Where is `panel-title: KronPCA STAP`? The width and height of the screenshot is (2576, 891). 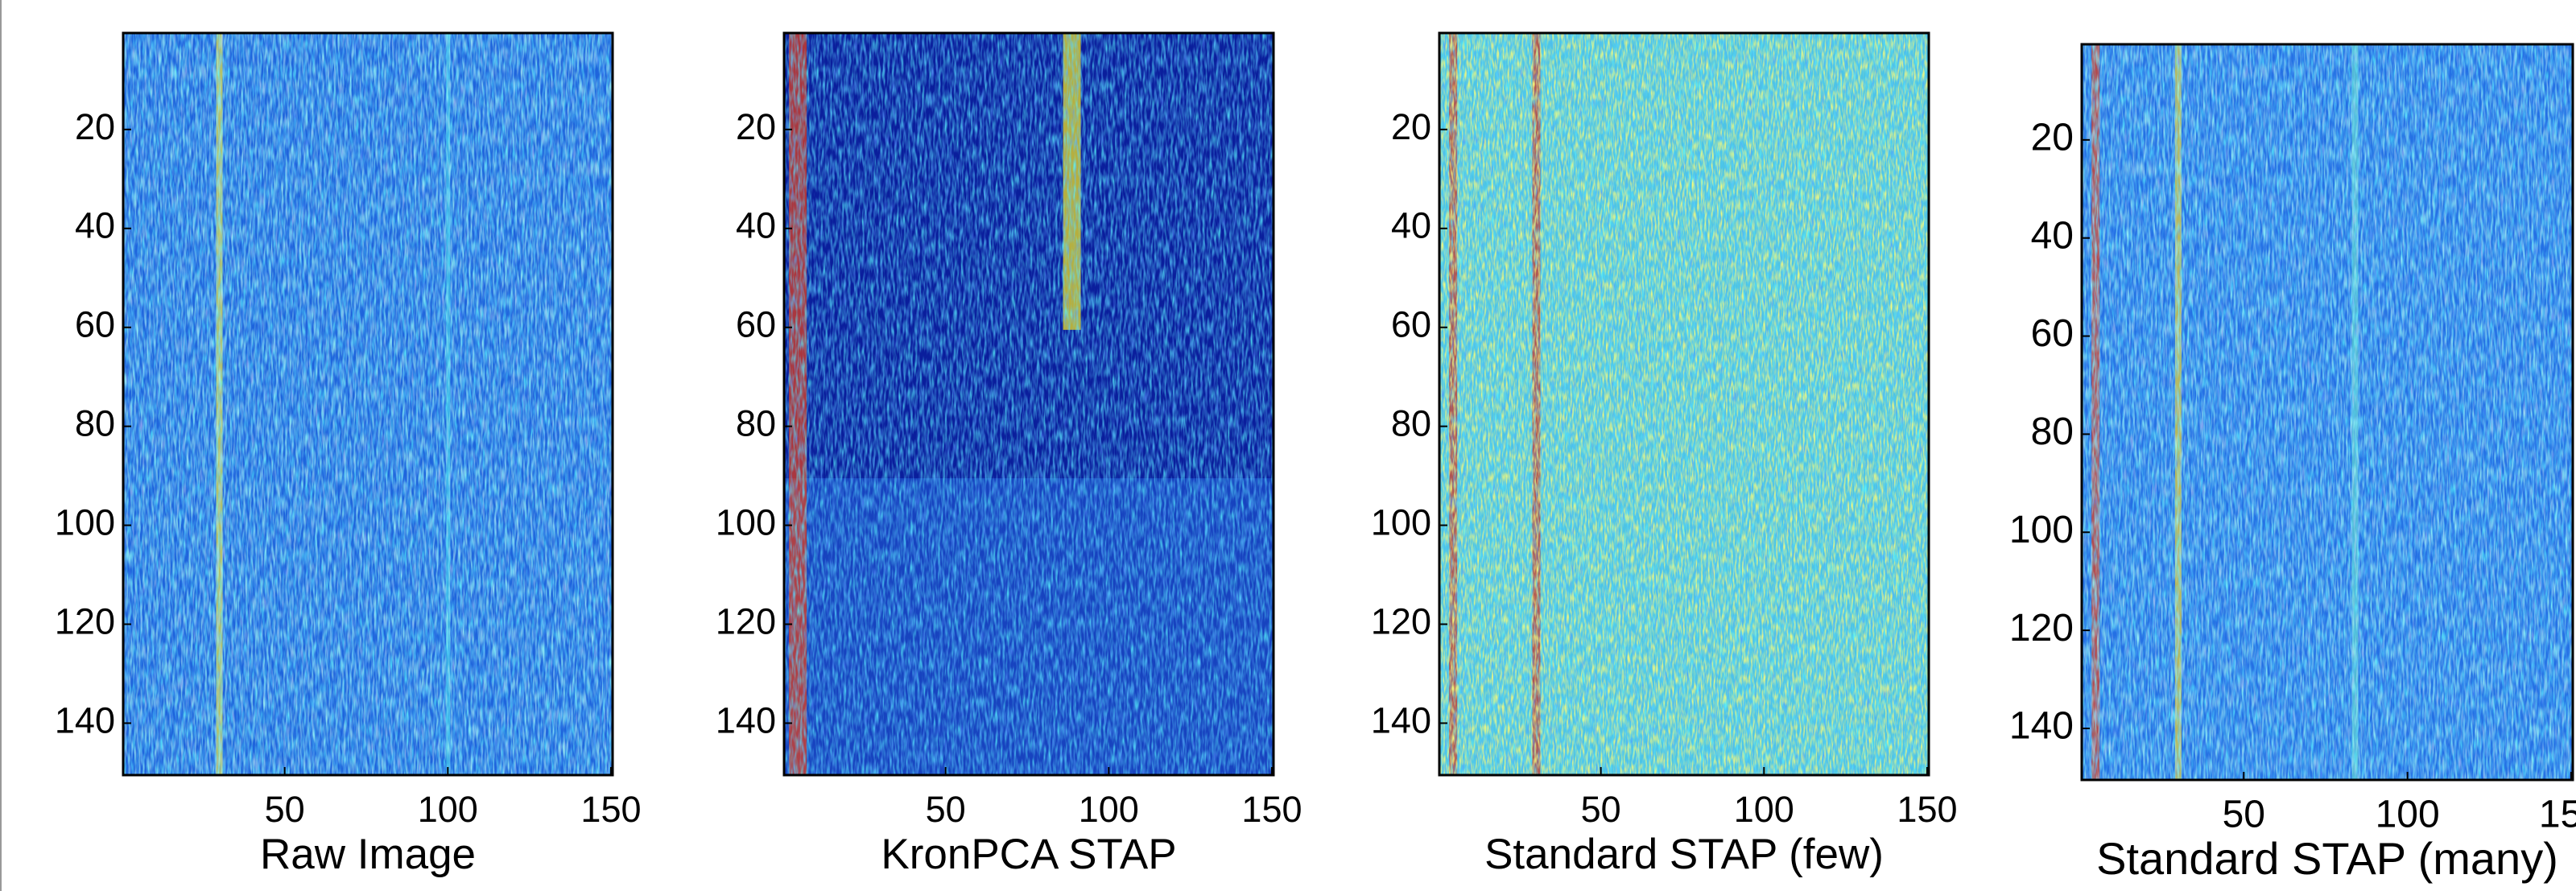
panel-title: KronPCA STAP is located at coordinates (1028, 855).